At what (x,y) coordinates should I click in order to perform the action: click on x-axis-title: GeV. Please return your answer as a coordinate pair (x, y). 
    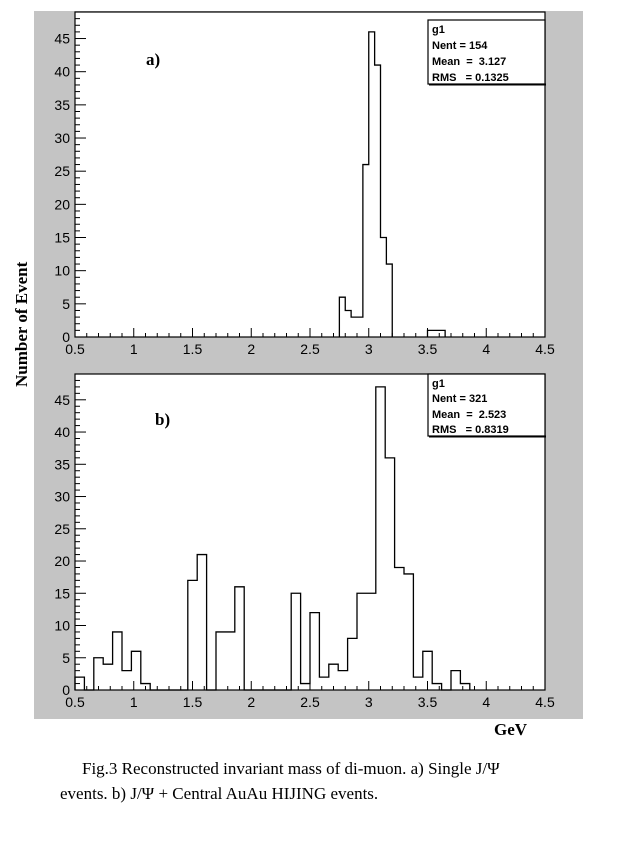
    Looking at the image, I should click on (511, 729).